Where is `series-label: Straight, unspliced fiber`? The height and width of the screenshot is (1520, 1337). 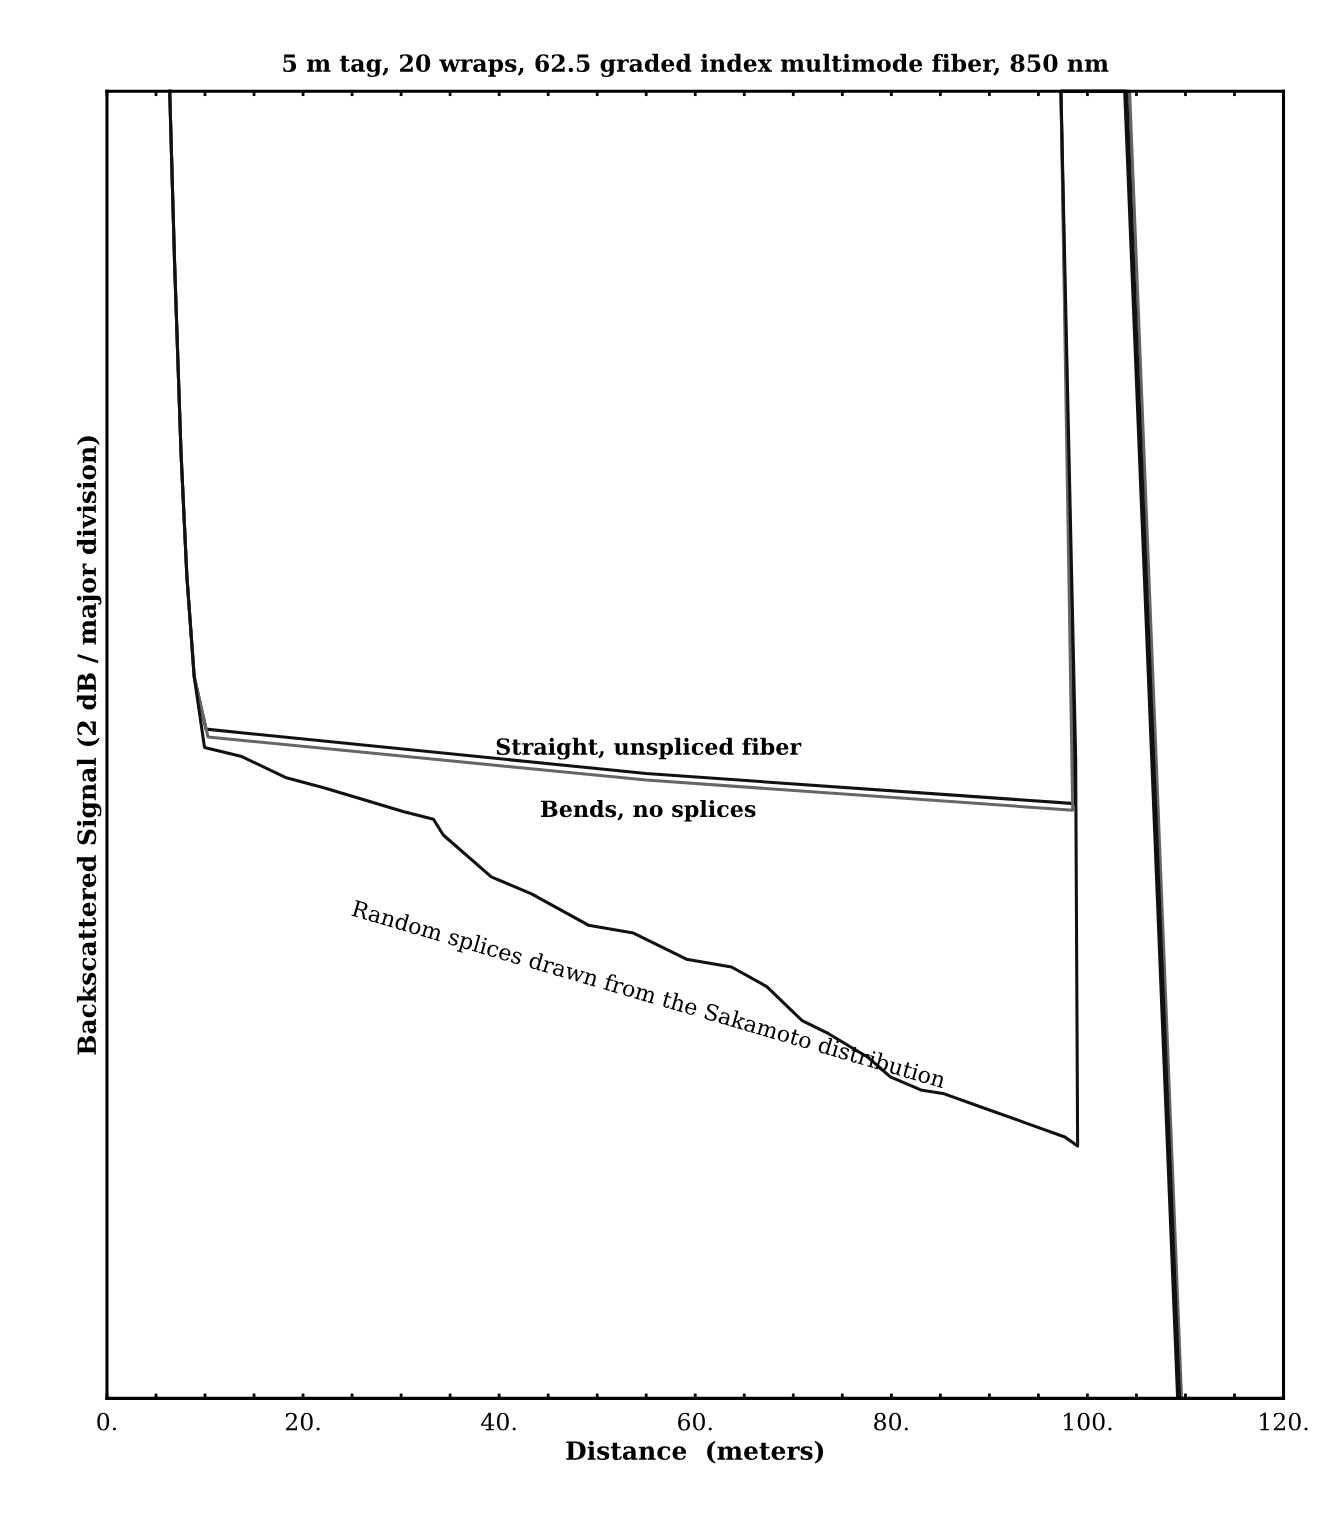
series-label: Straight, unspliced fiber is located at coordinates (649, 748).